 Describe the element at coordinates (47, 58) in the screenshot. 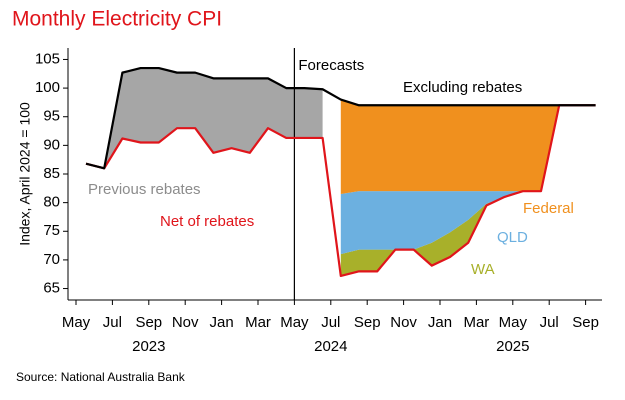

I see `y-tick-label: 105` at that location.